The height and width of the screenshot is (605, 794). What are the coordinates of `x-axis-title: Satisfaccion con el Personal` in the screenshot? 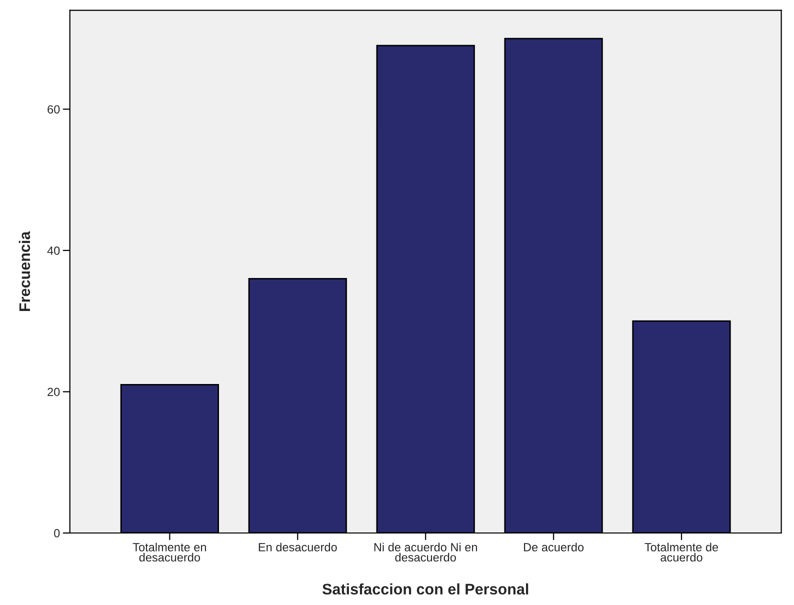 It's located at (425, 589).